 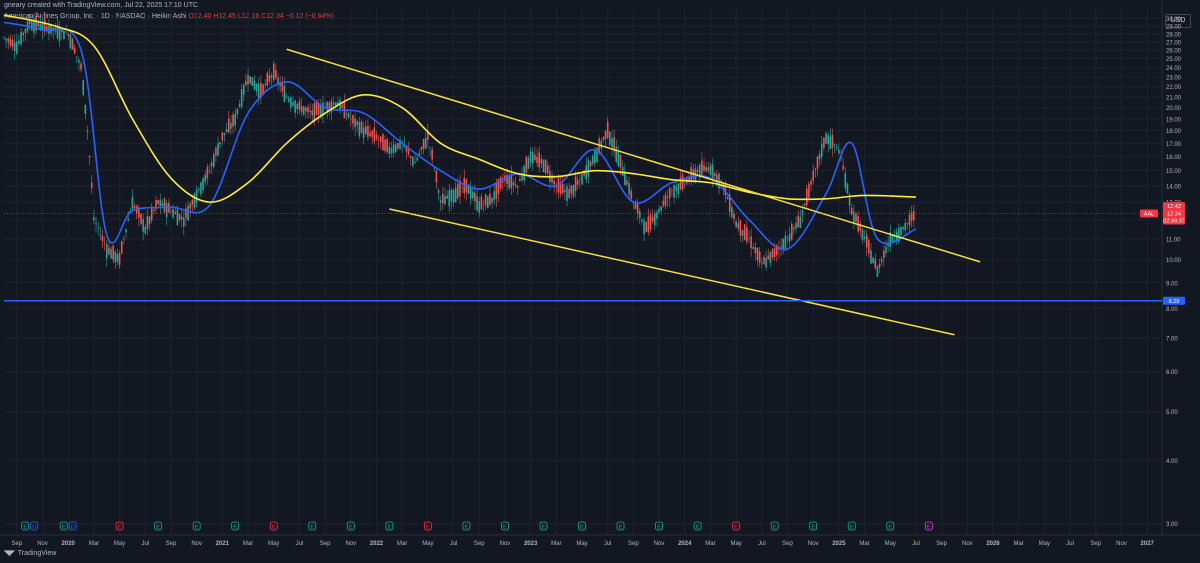 I want to click on currency-button: USD, so click(x=1178, y=21).